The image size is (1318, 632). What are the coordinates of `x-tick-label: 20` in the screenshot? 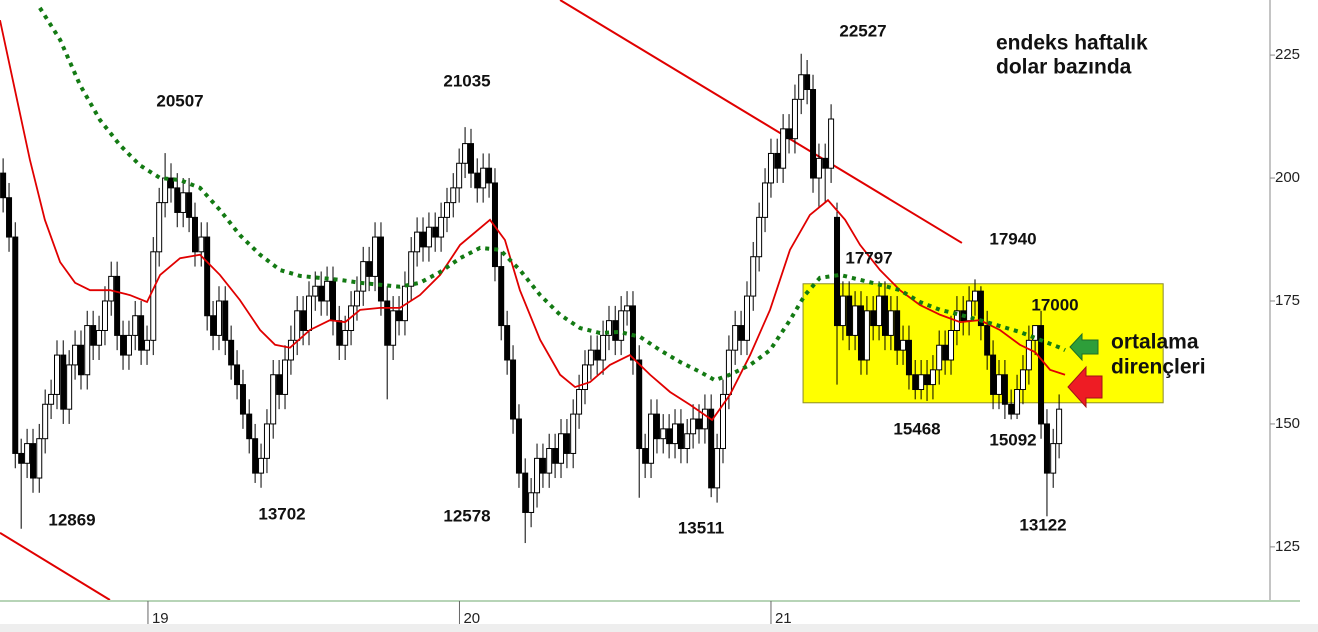 It's located at (471, 618).